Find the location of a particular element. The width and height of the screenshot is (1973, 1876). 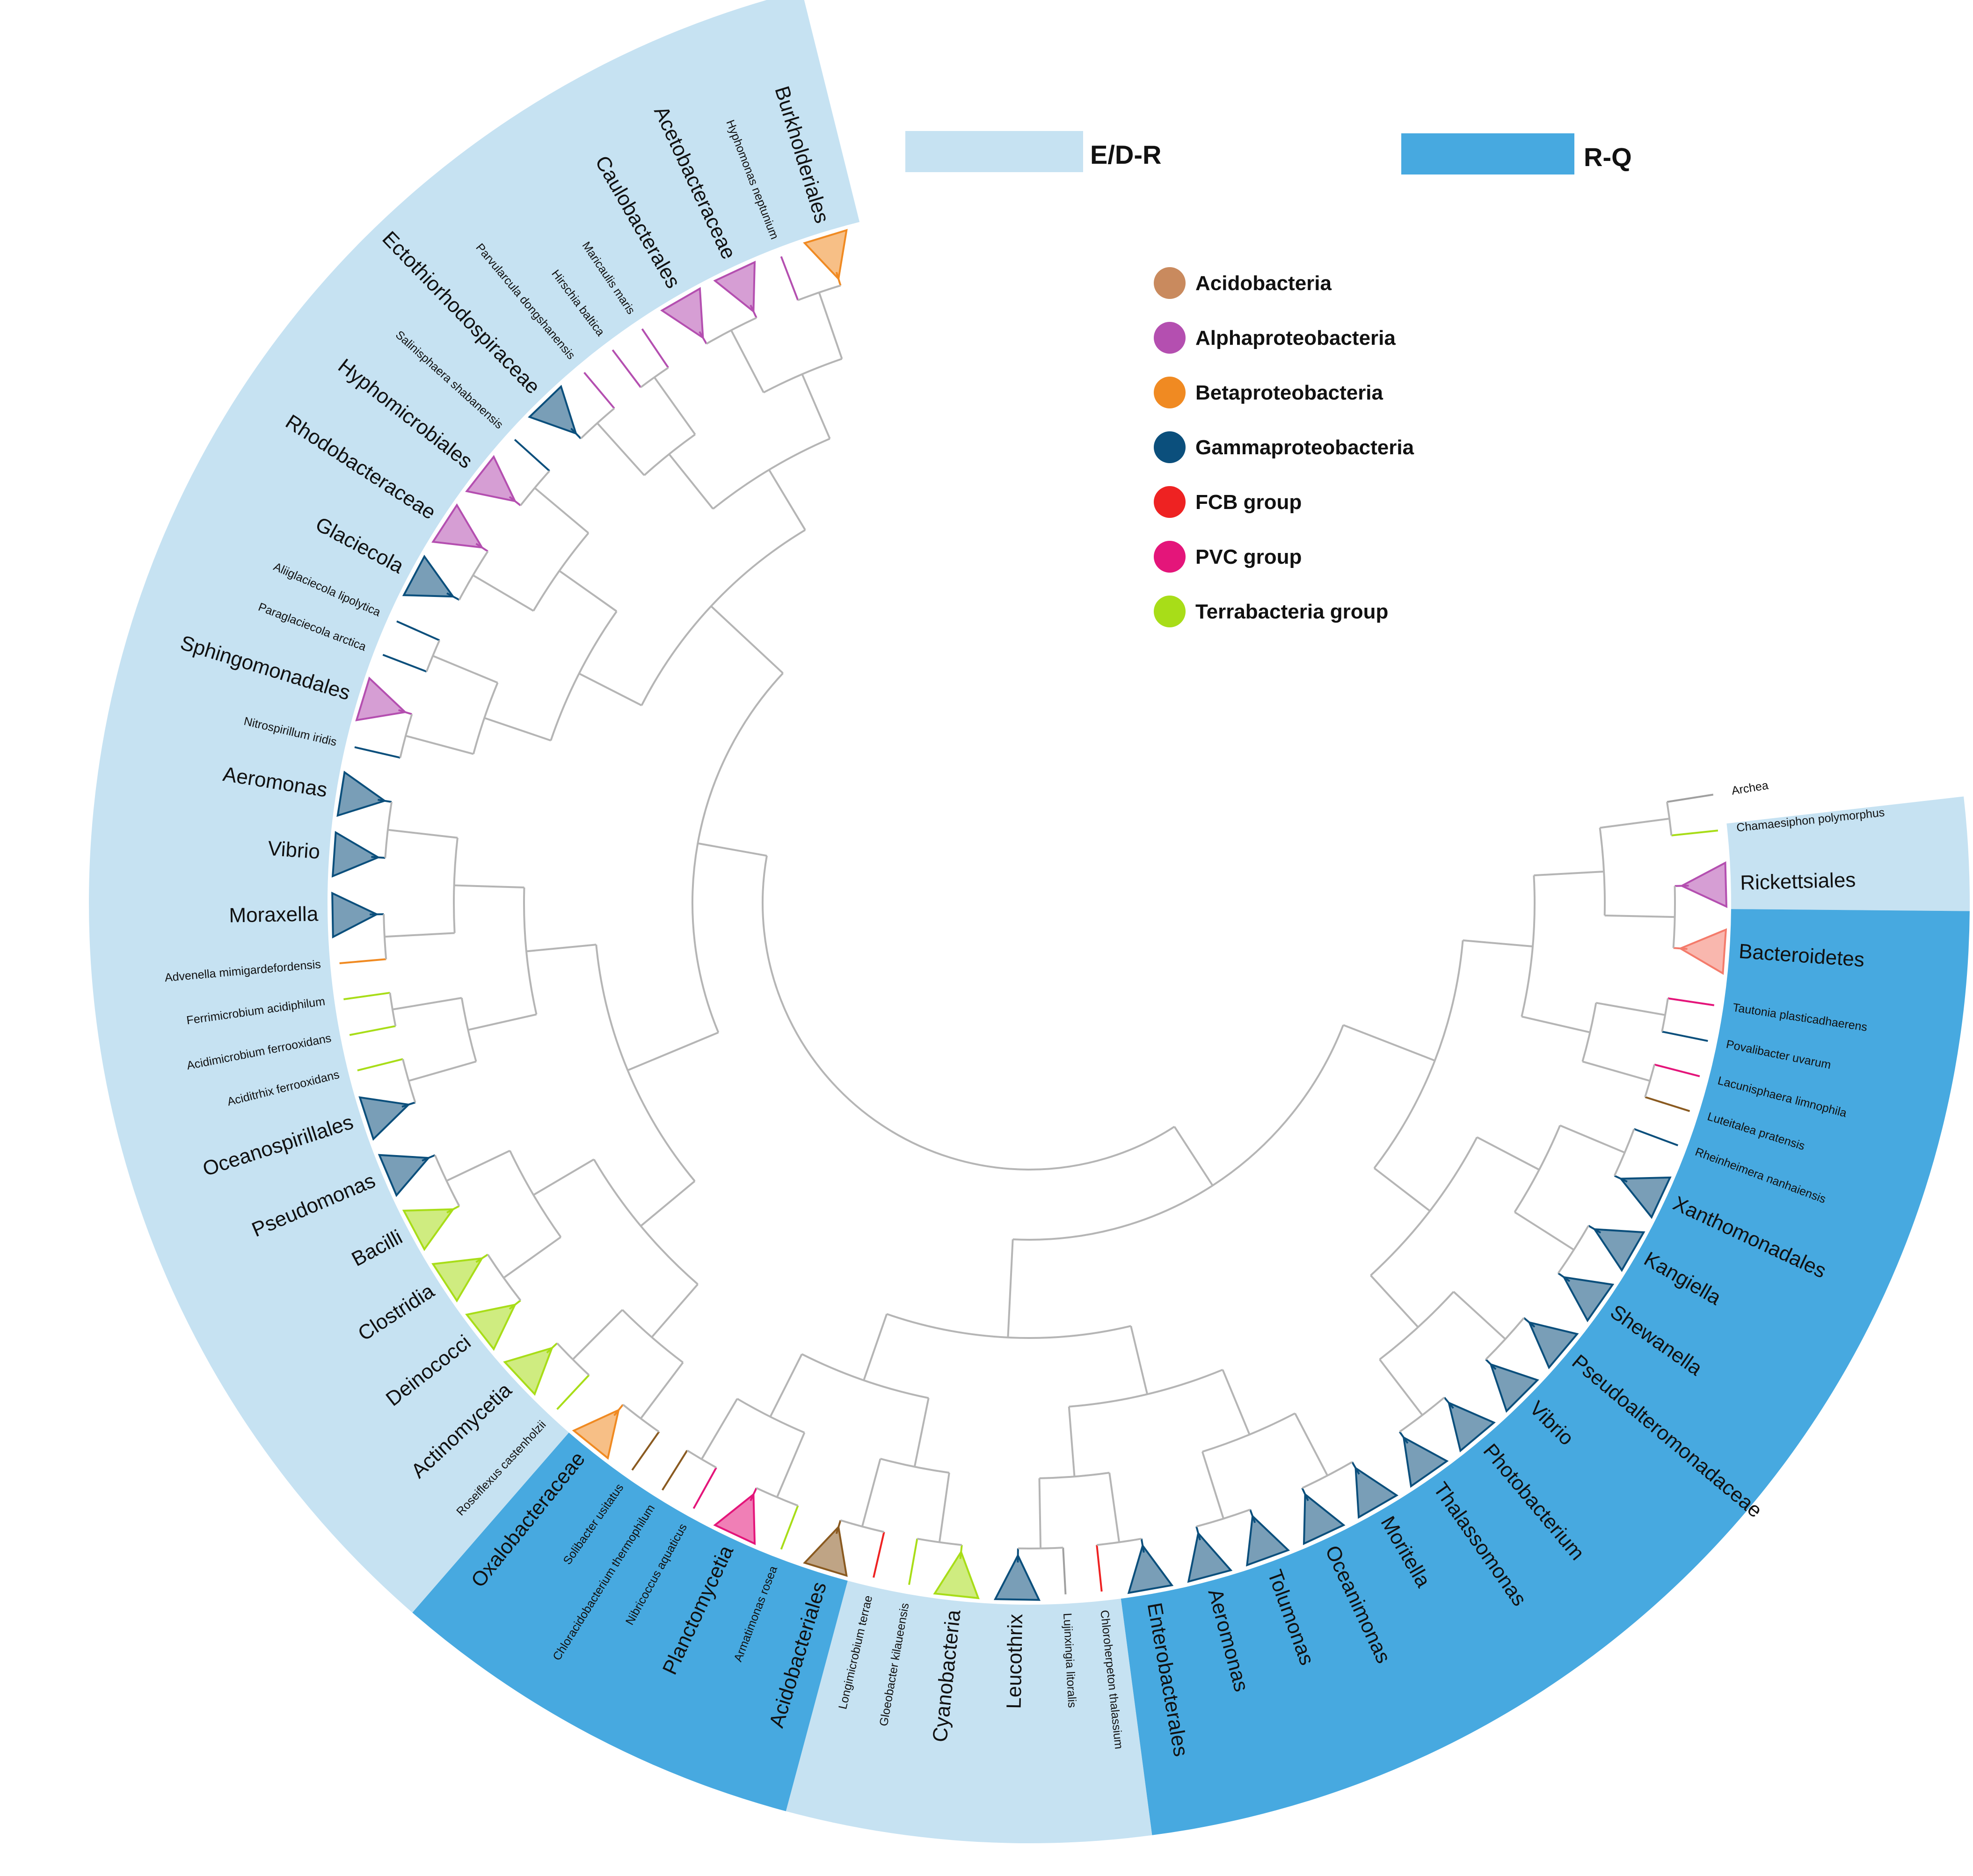

clade-triangle-aeromonas is located at coordinates (361, 794).